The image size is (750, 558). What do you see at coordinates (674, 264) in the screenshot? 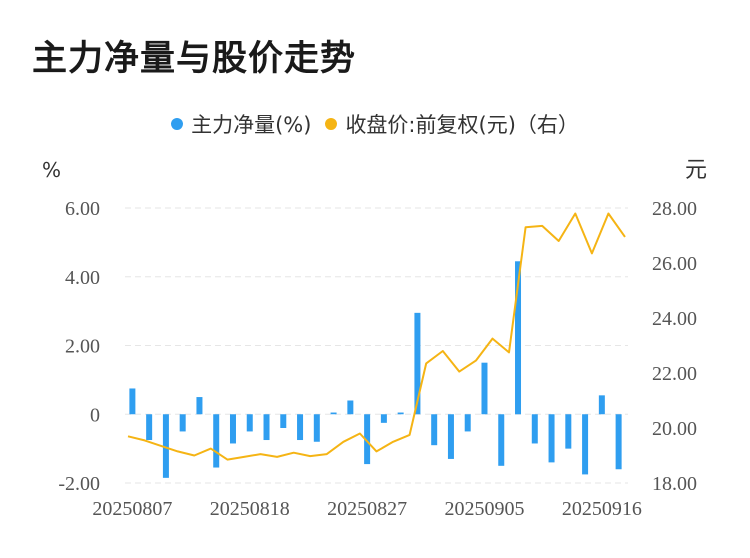
I see `y-right-tick-label: 26.00` at bounding box center [674, 264].